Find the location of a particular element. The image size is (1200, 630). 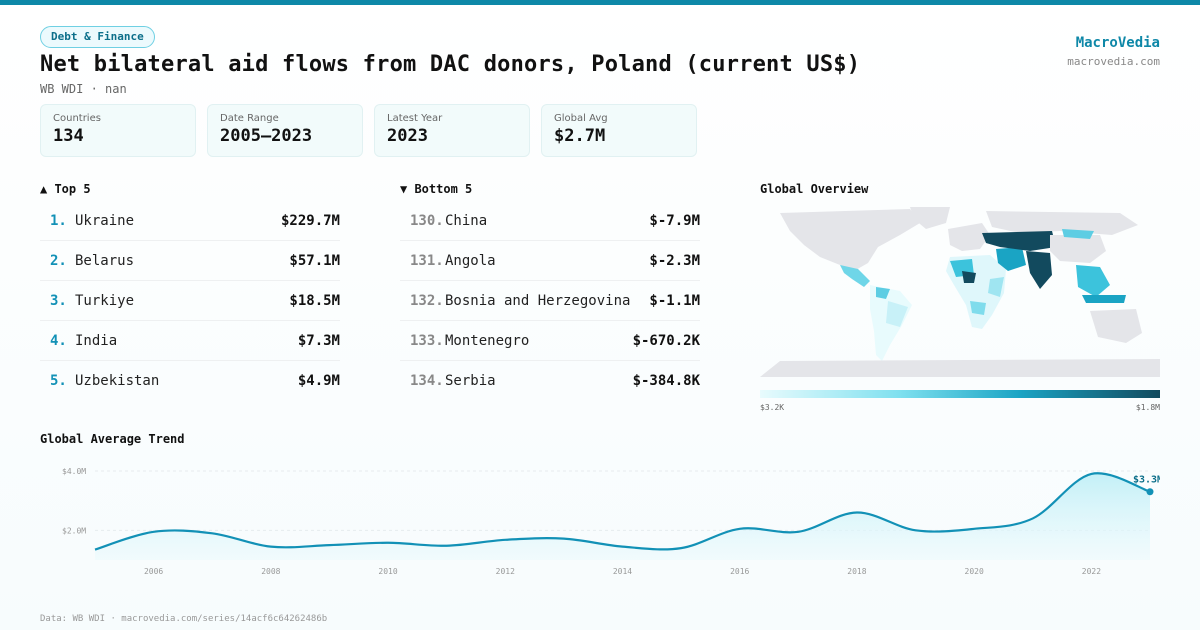

country-name: Angola is located at coordinates (470, 261).